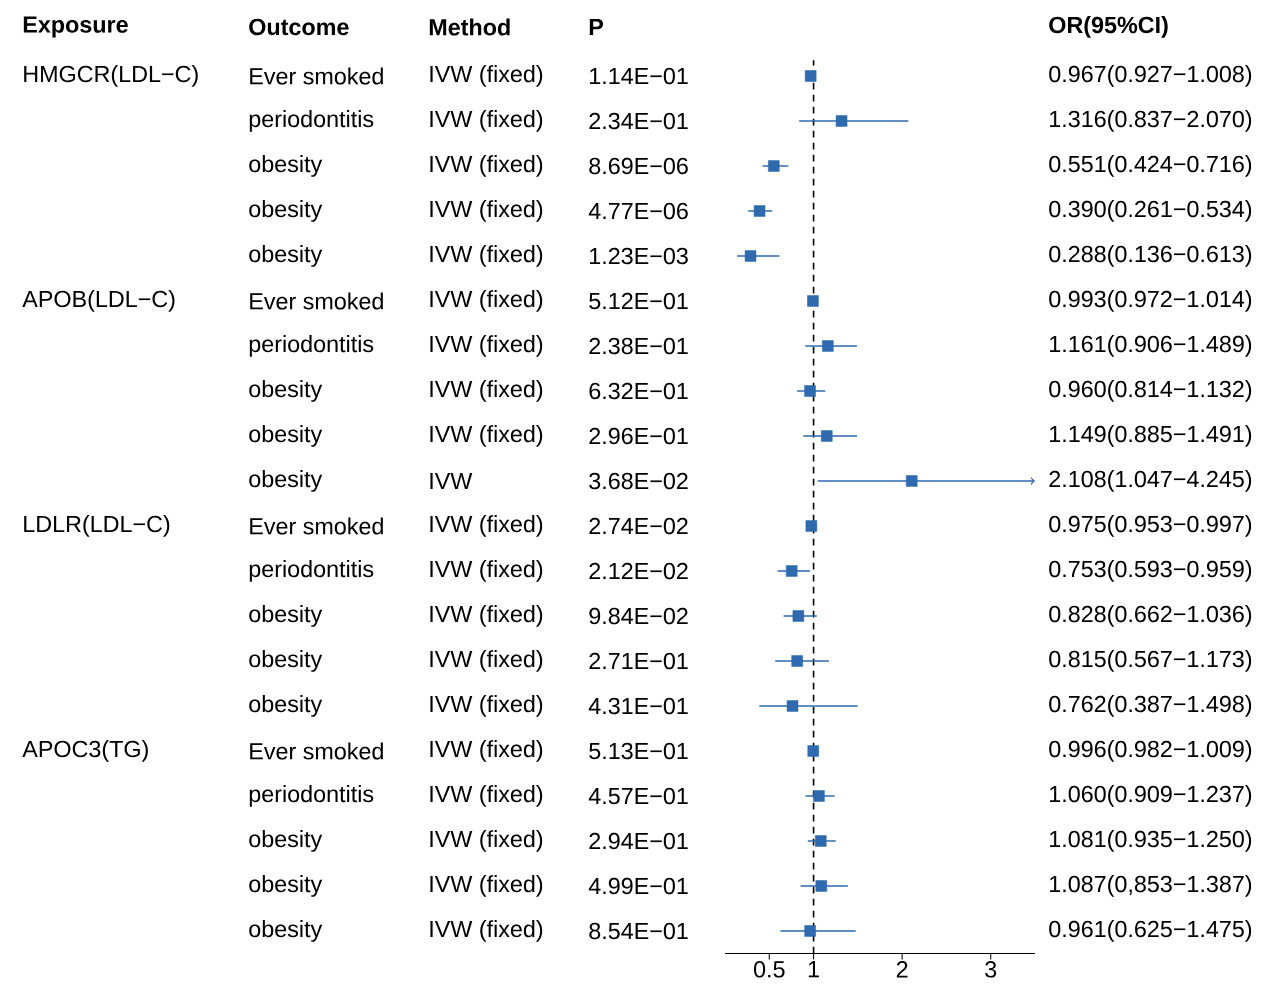  Describe the element at coordinates (638, 841) in the screenshot. I see `text: 2.94E−01` at that location.